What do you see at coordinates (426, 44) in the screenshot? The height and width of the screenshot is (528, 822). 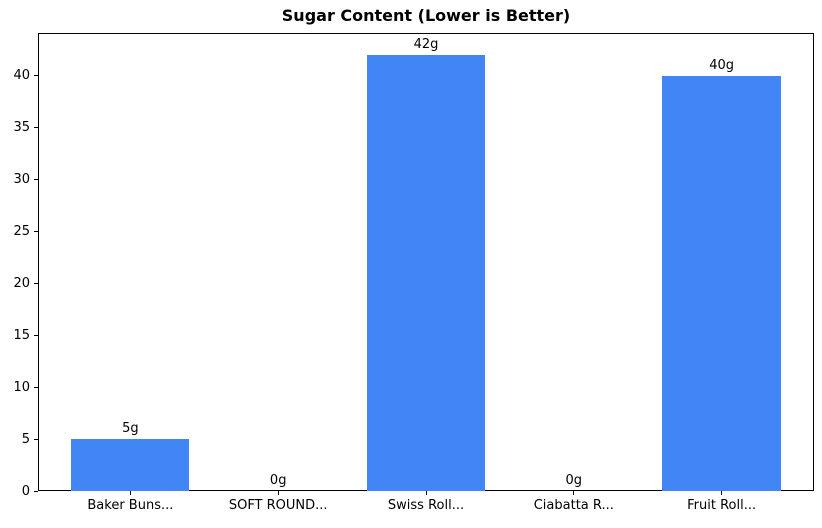 I see `bar-value-label: 42g` at bounding box center [426, 44].